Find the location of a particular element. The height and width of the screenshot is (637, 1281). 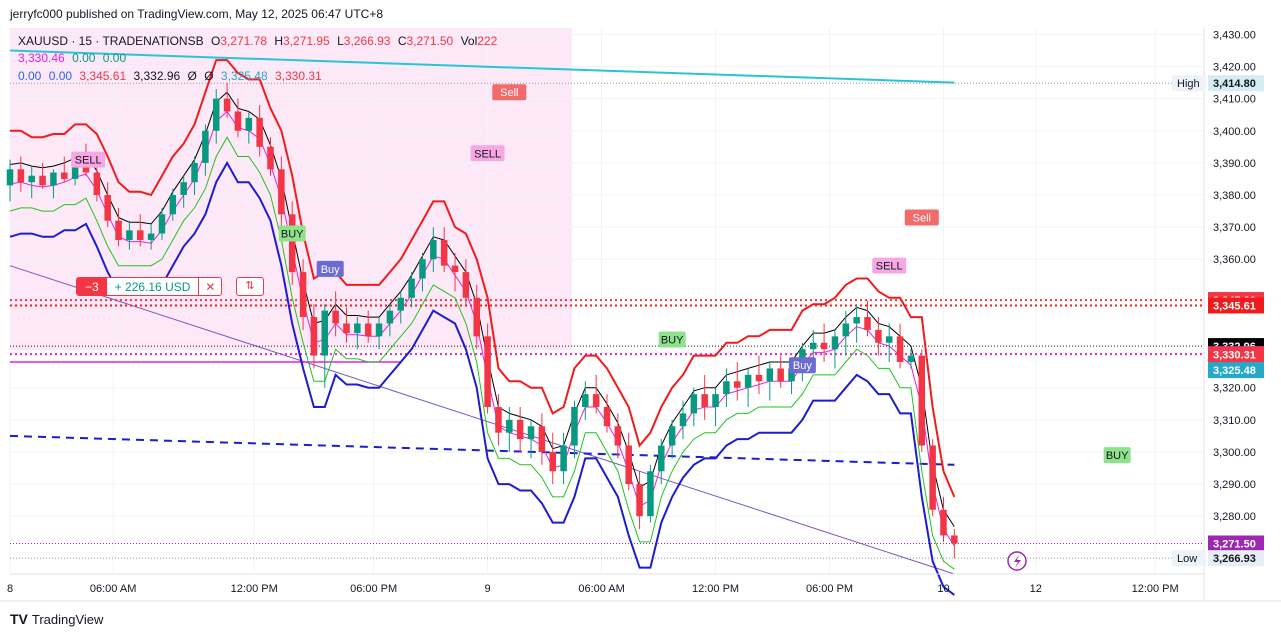

y-tick-label: 3,290.00 is located at coordinates (1234, 485).